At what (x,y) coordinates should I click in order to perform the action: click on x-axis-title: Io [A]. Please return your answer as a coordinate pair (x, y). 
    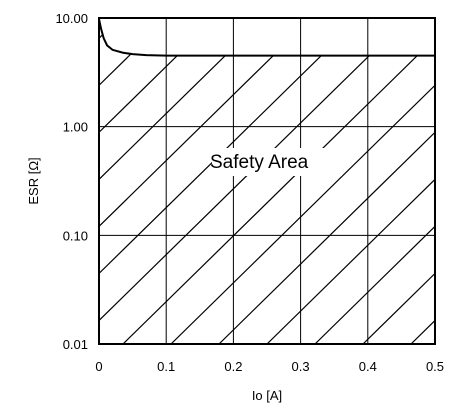
    Looking at the image, I should click on (267, 395).